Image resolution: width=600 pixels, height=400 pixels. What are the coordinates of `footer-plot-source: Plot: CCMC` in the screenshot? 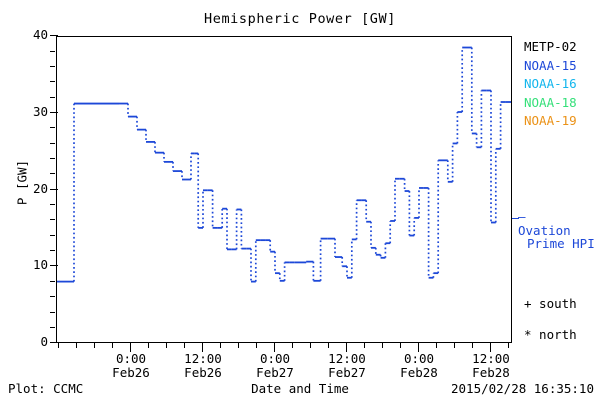 It's located at (46, 388).